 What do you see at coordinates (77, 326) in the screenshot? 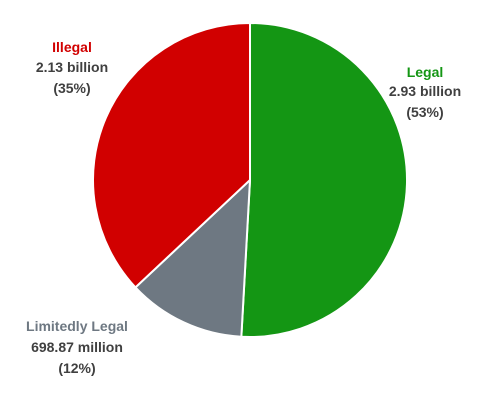
I see `limitedly-legal-slice-label: Limitedly Legal` at bounding box center [77, 326].